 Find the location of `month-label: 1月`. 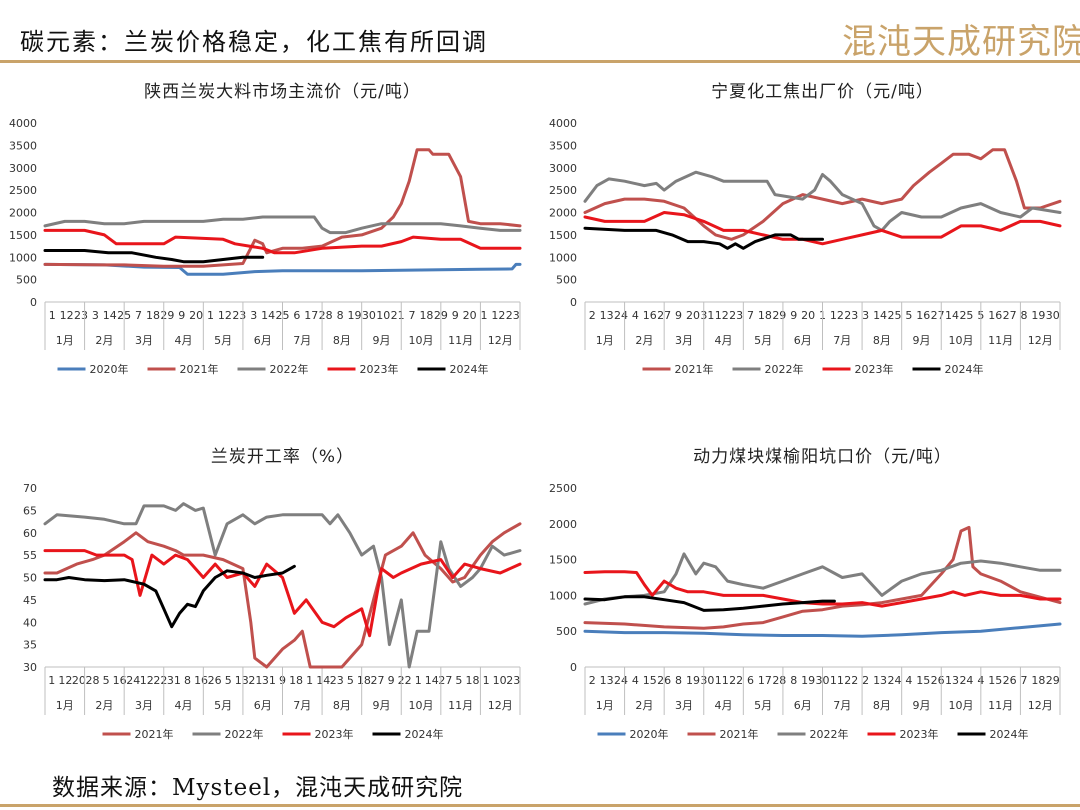

month-label: 1月 is located at coordinates (605, 340).